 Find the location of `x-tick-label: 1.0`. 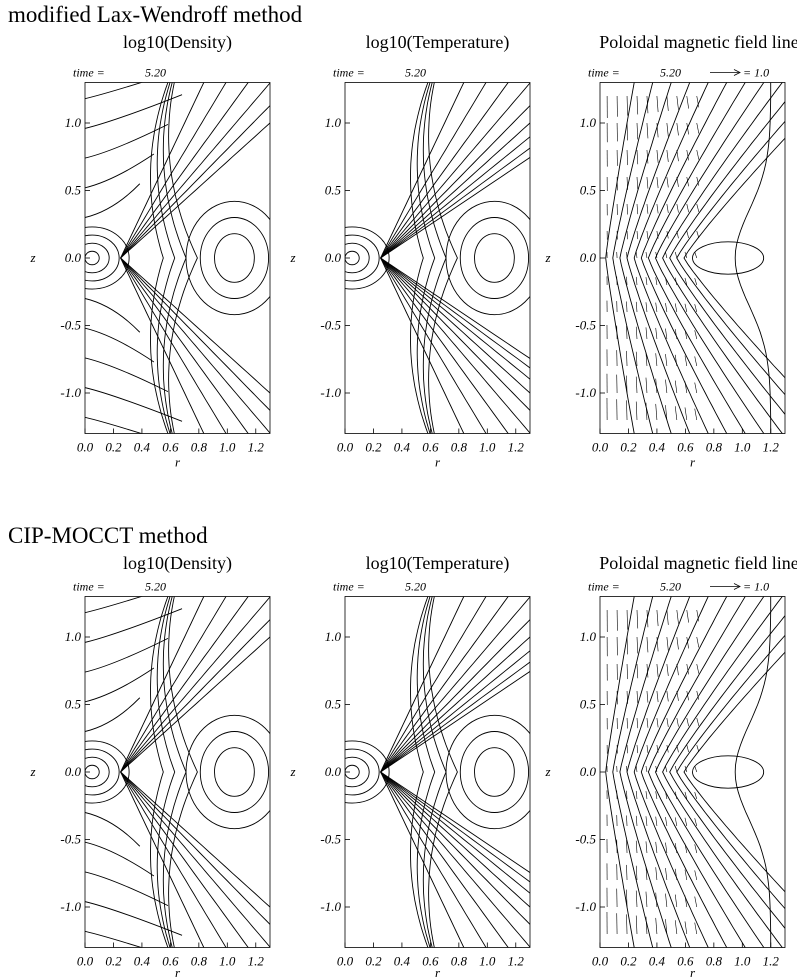

x-tick-label: 1.0 is located at coordinates (742, 447).